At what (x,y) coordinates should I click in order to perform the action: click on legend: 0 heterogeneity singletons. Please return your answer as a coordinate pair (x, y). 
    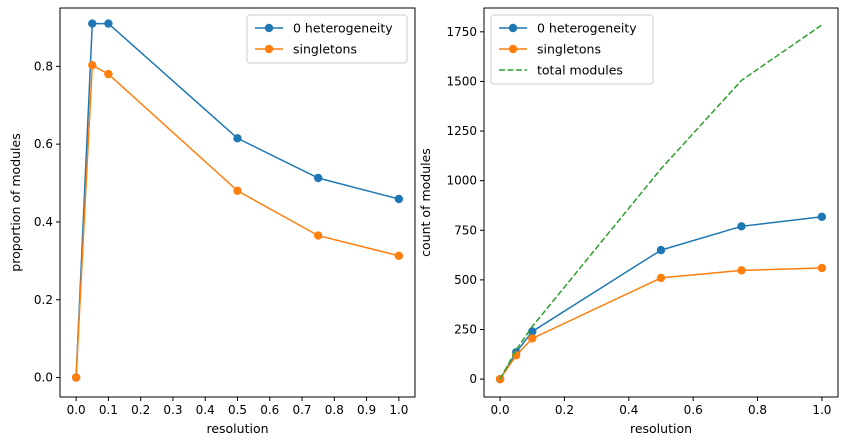
    Looking at the image, I should click on (327, 39).